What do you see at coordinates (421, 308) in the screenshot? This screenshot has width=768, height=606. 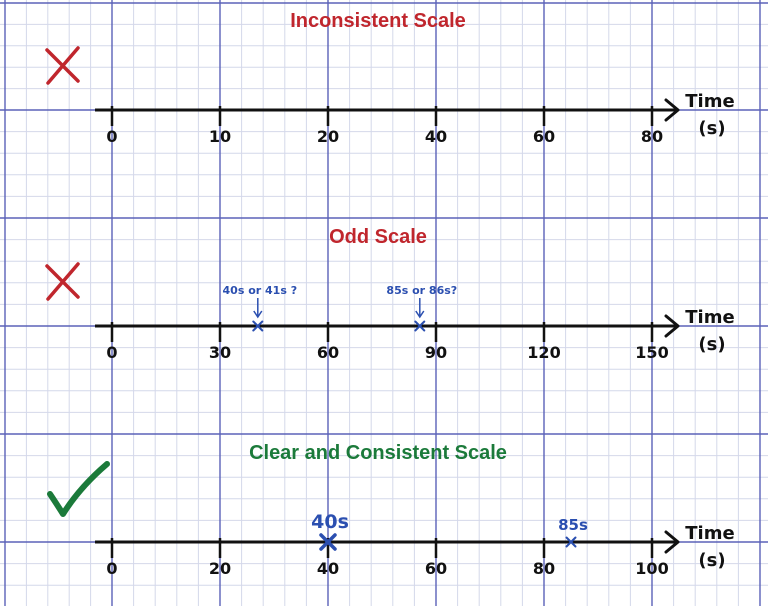 I see `data-point-marker: 85s or 86s?` at bounding box center [421, 308].